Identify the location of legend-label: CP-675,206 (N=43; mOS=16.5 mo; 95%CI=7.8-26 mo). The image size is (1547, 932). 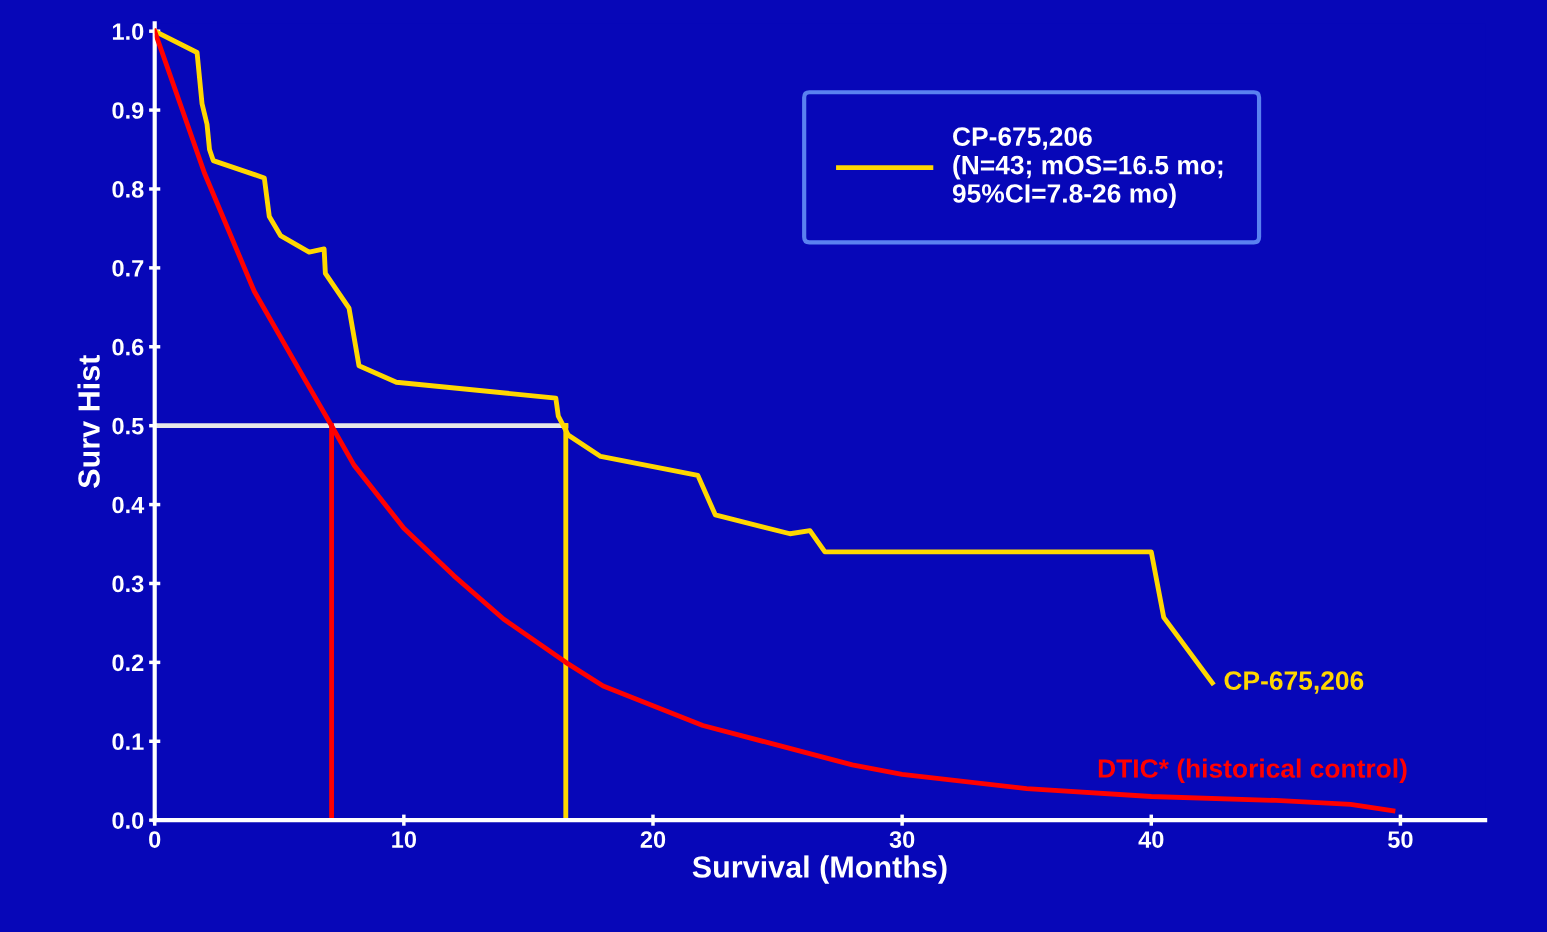
(1087, 168).